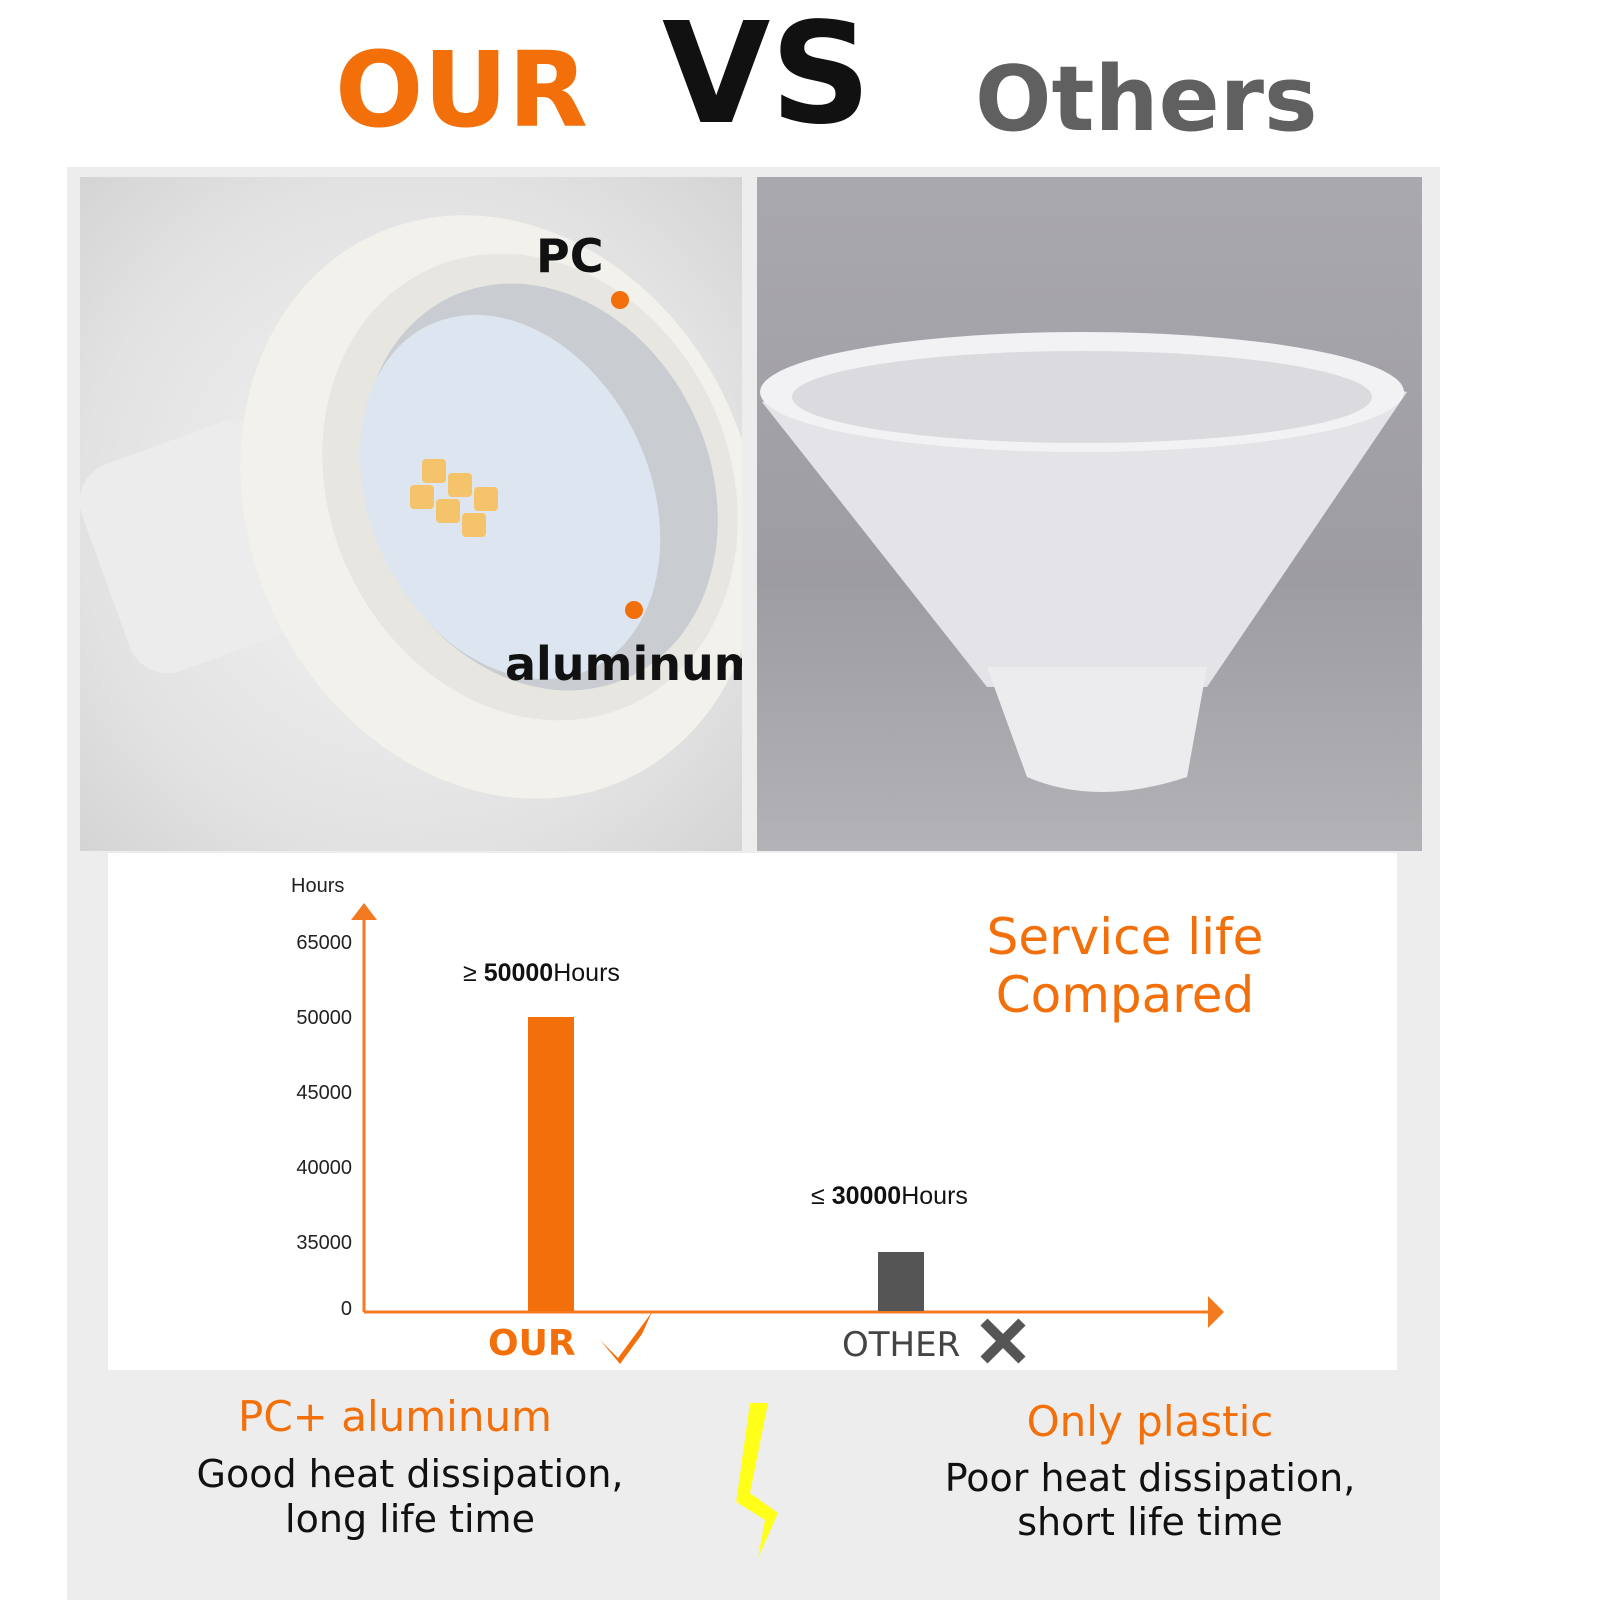 The image size is (1600, 1600). Describe the element at coordinates (1150, 1421) in the screenshot. I see `right-title: Only plastic` at that location.